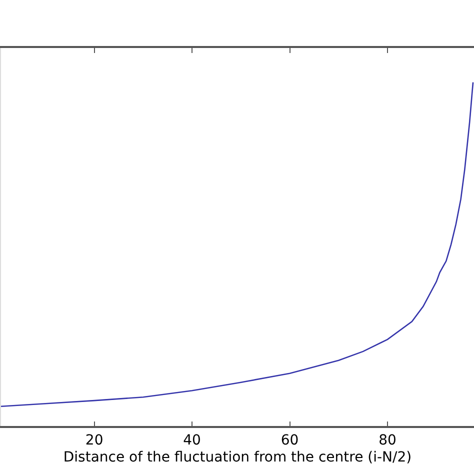 This screenshot has height=474, width=474. What do you see at coordinates (192, 440) in the screenshot?
I see `x-tick-label: 40` at bounding box center [192, 440].